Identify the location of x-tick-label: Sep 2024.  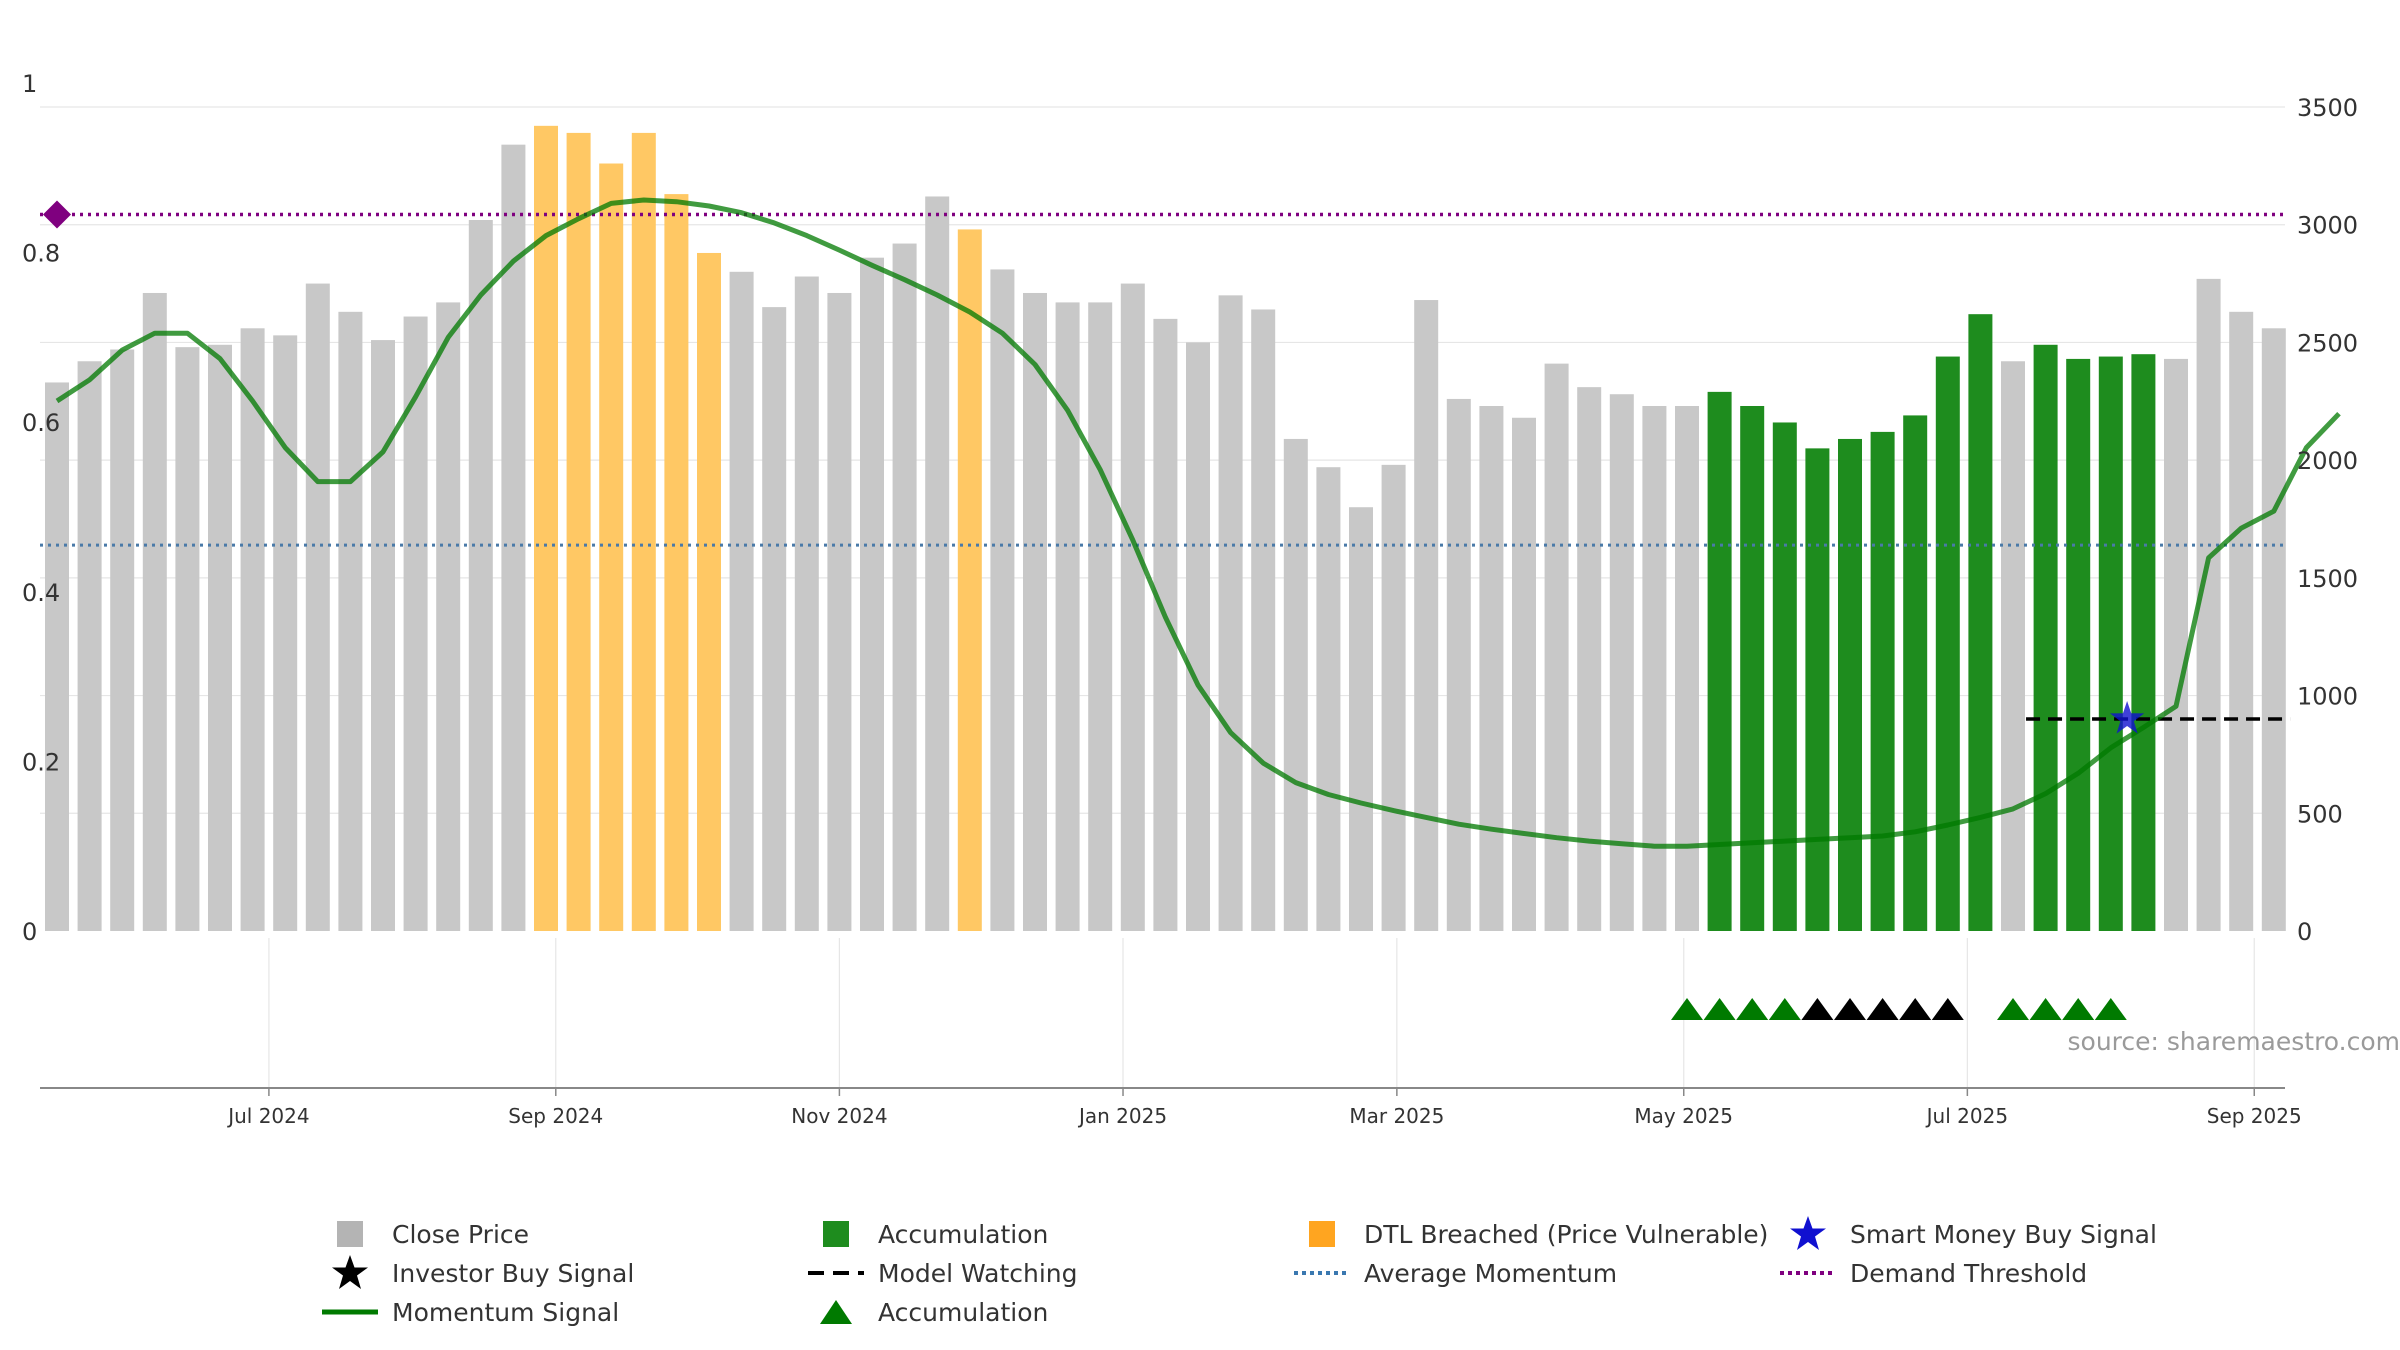
(555, 1116).